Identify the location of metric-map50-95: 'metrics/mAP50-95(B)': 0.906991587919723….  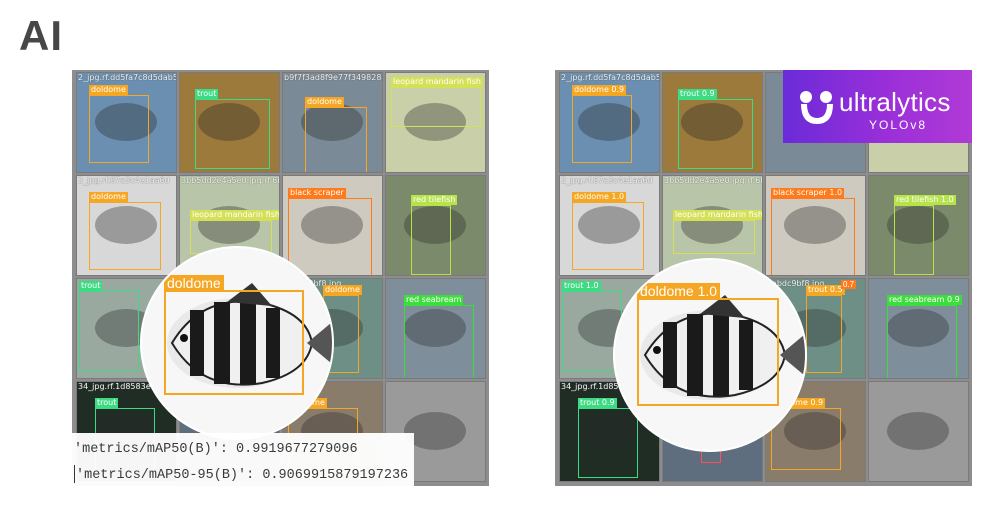
(241, 476).